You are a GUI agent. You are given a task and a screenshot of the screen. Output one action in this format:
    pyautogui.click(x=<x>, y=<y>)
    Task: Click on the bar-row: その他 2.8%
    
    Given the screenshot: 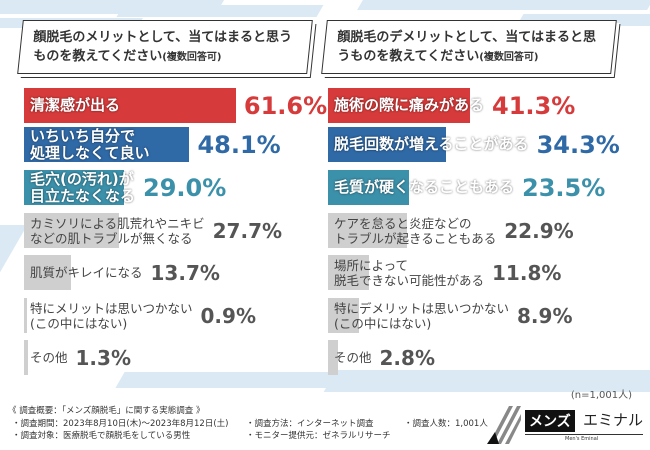 What is the action you would take?
    pyautogui.click(x=381, y=357)
    